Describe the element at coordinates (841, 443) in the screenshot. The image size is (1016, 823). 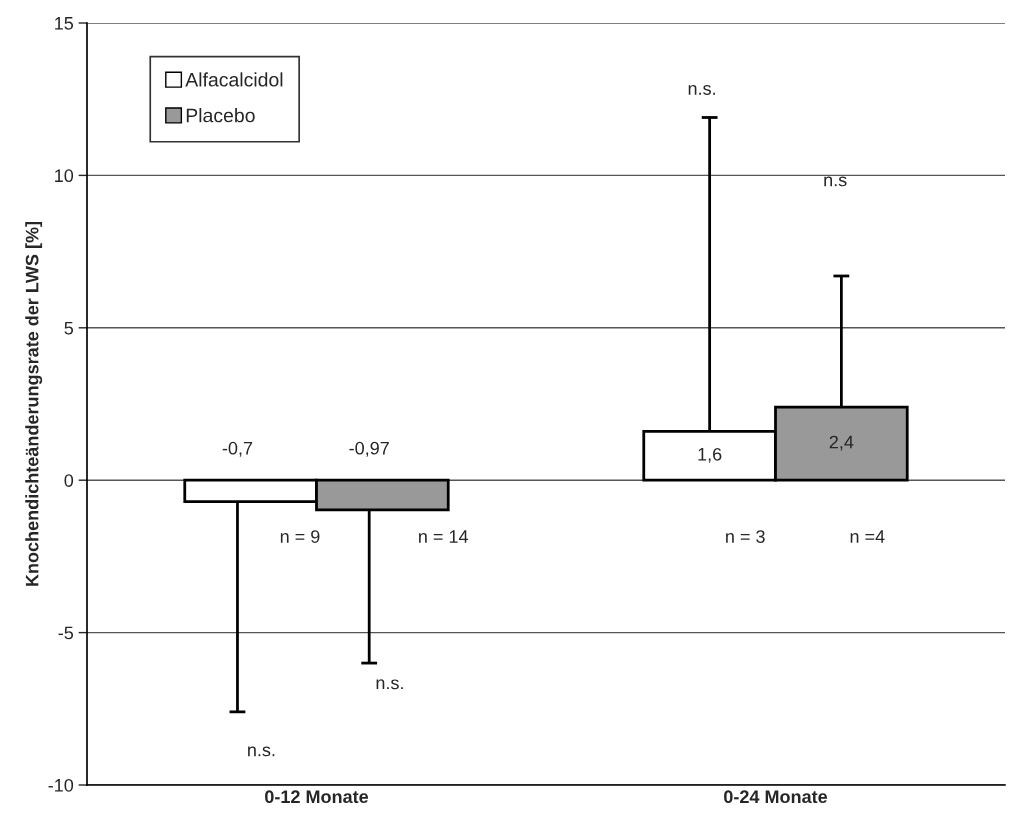
I see `data-label: 2,4` at that location.